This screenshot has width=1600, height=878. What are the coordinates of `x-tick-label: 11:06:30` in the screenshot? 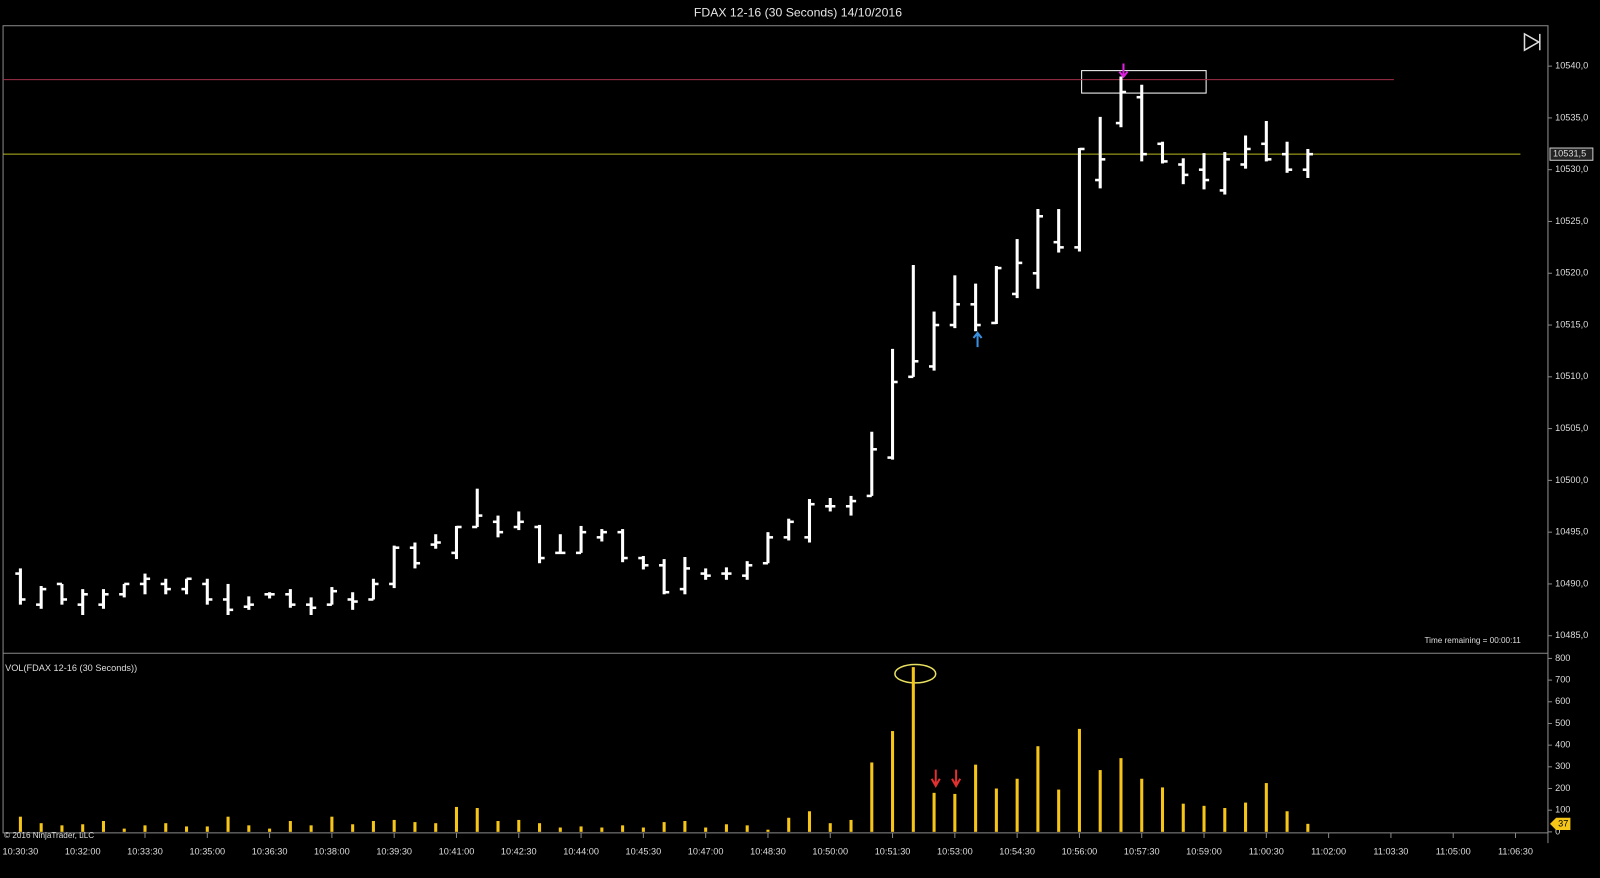 It's located at (1515, 852).